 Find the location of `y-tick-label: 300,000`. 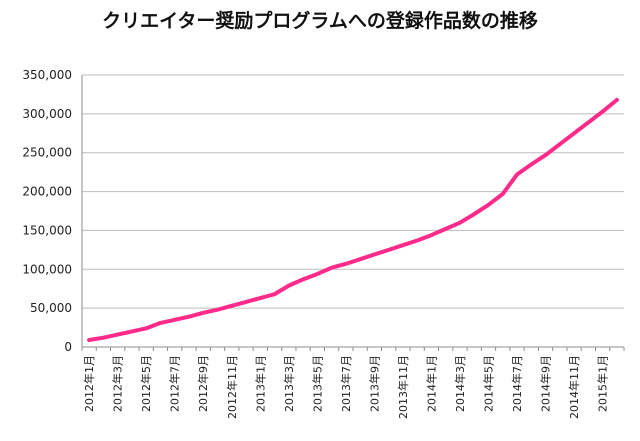

y-tick-label: 300,000 is located at coordinates (47, 114).